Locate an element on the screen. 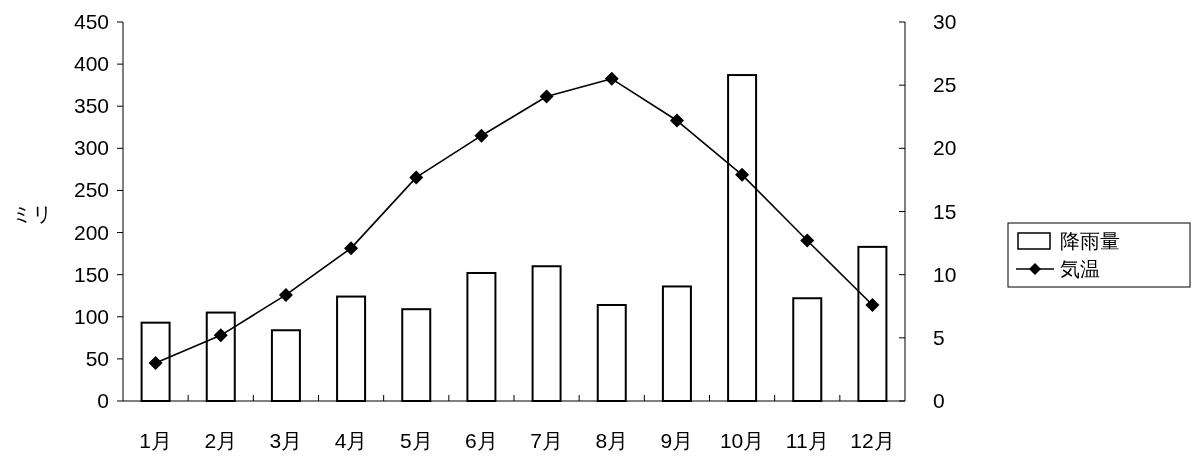  x-tick-label: 10月 is located at coordinates (742, 440).